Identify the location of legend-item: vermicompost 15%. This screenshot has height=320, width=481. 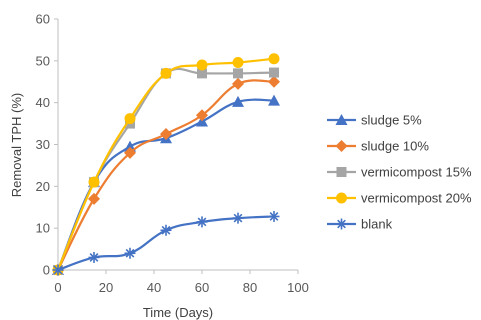
(399, 172).